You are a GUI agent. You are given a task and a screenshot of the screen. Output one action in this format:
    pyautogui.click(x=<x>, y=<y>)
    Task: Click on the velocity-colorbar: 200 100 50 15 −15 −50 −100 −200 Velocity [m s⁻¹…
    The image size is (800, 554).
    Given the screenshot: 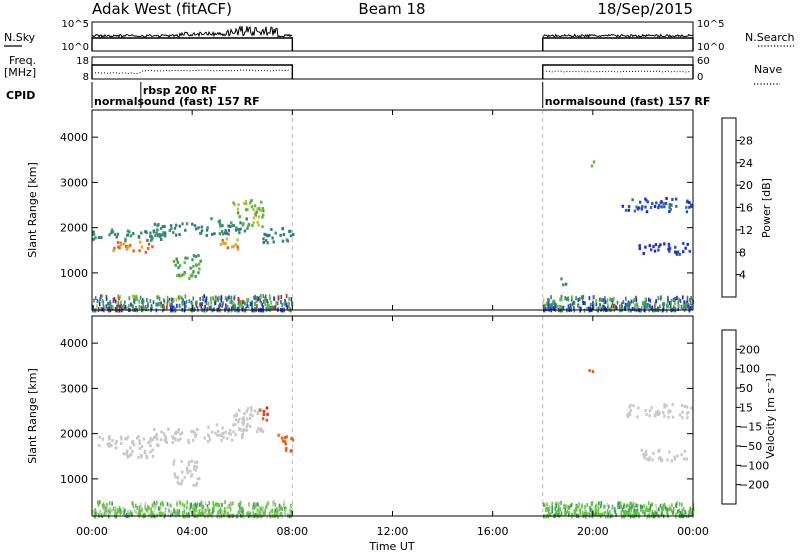 What is the action you would take?
    pyautogui.click(x=749, y=417)
    